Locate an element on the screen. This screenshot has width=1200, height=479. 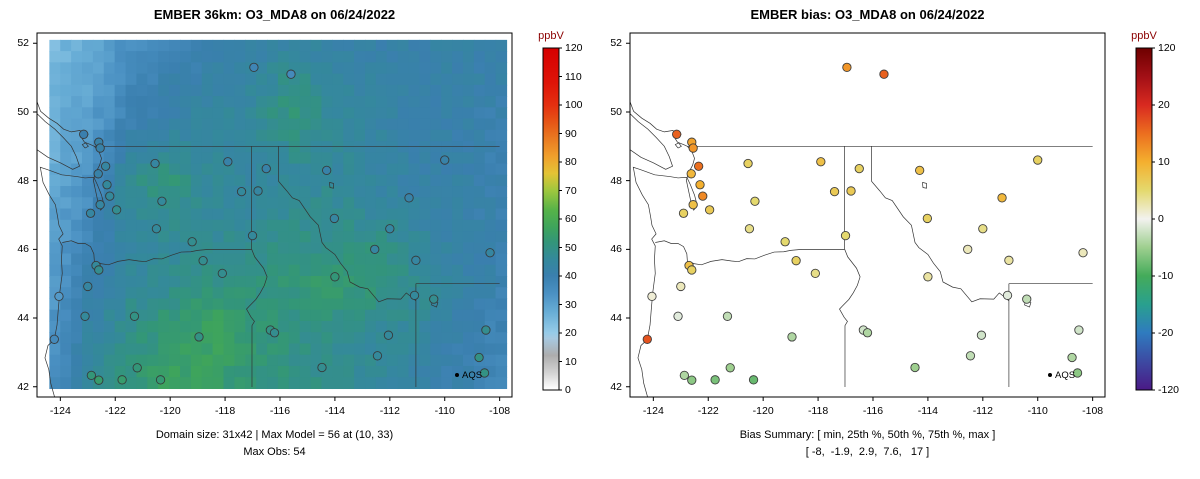
left-x-tick-label: -108 is located at coordinates (500, 411).